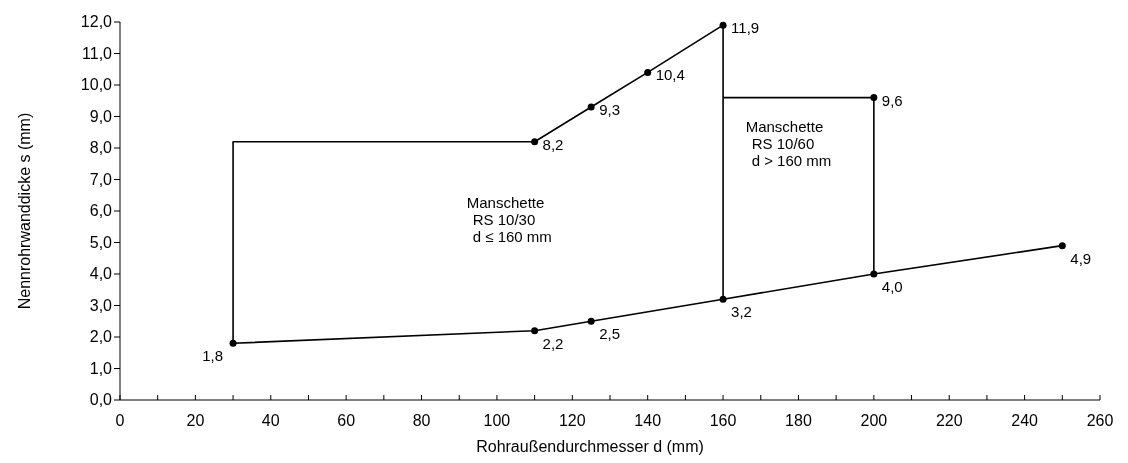 This screenshot has width=1128, height=463. What do you see at coordinates (553, 343) in the screenshot?
I see `data-label: 2,2` at bounding box center [553, 343].